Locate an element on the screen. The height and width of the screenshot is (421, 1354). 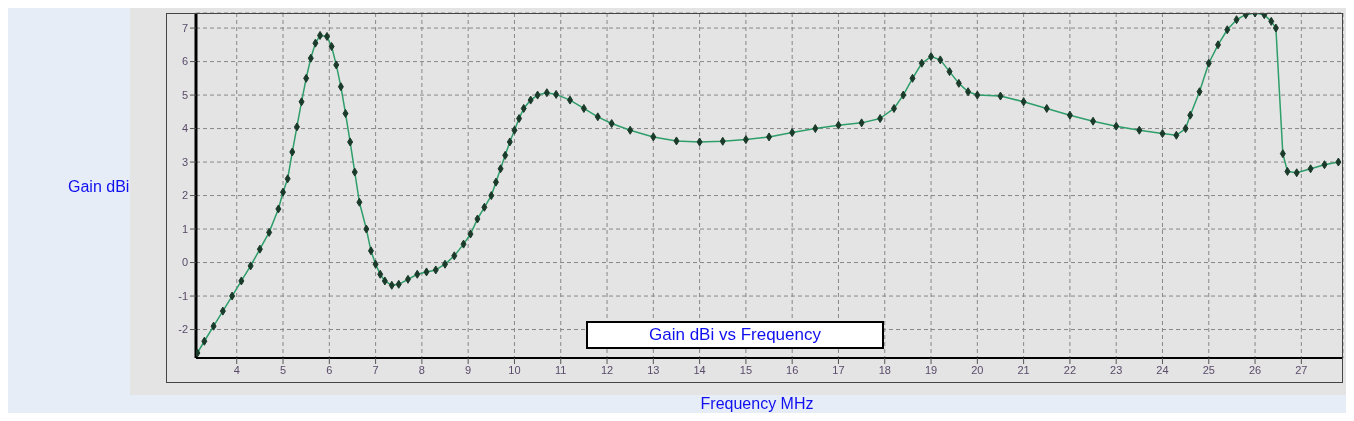
y-tick-label: 4 is located at coordinates (184, 128).